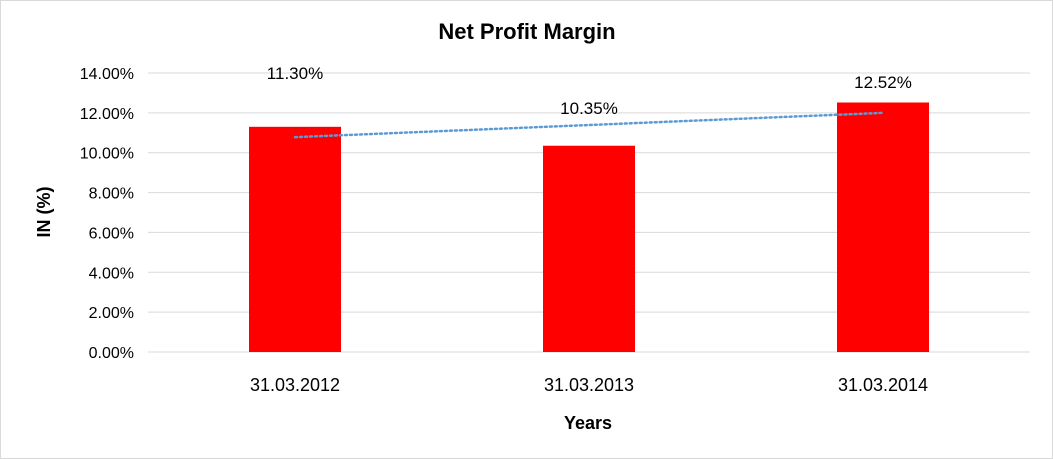 The height and width of the screenshot is (459, 1053). I want to click on x-axis-categories: 31.03.2012 31.03.2013 31.03.2014, so click(589, 385).